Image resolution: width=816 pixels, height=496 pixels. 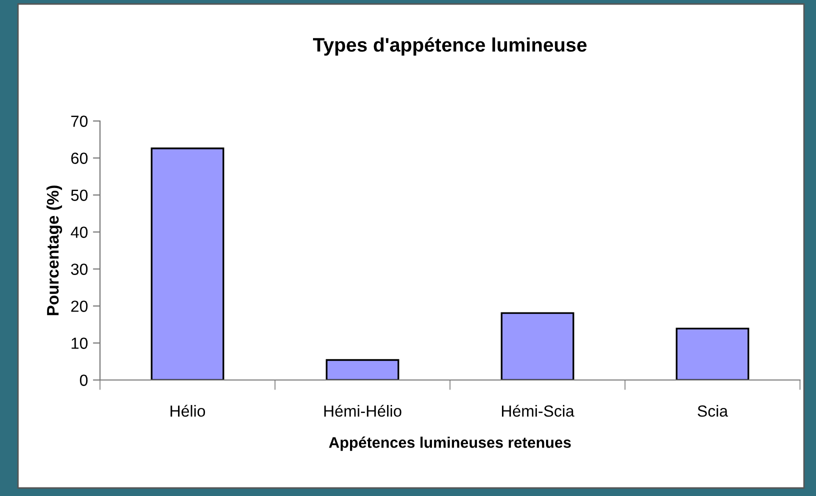 What do you see at coordinates (79, 195) in the screenshot?
I see `y-tick-label: 50` at bounding box center [79, 195].